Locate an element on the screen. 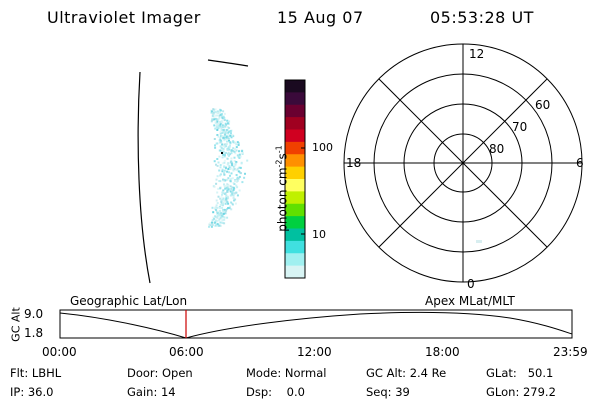  polar-diagonal-b is located at coordinates (463, 163).